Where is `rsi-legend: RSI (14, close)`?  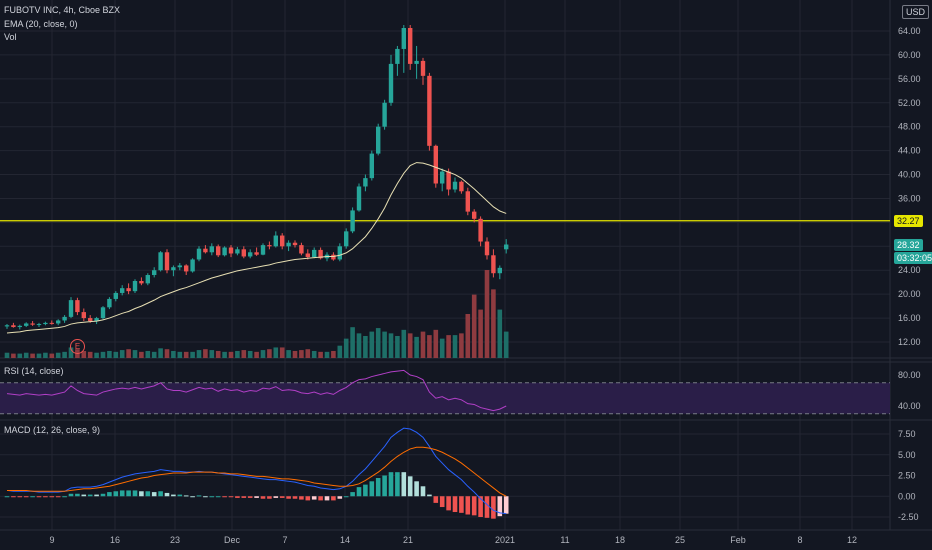 rsi-legend: RSI (14, close) is located at coordinates (34, 371).